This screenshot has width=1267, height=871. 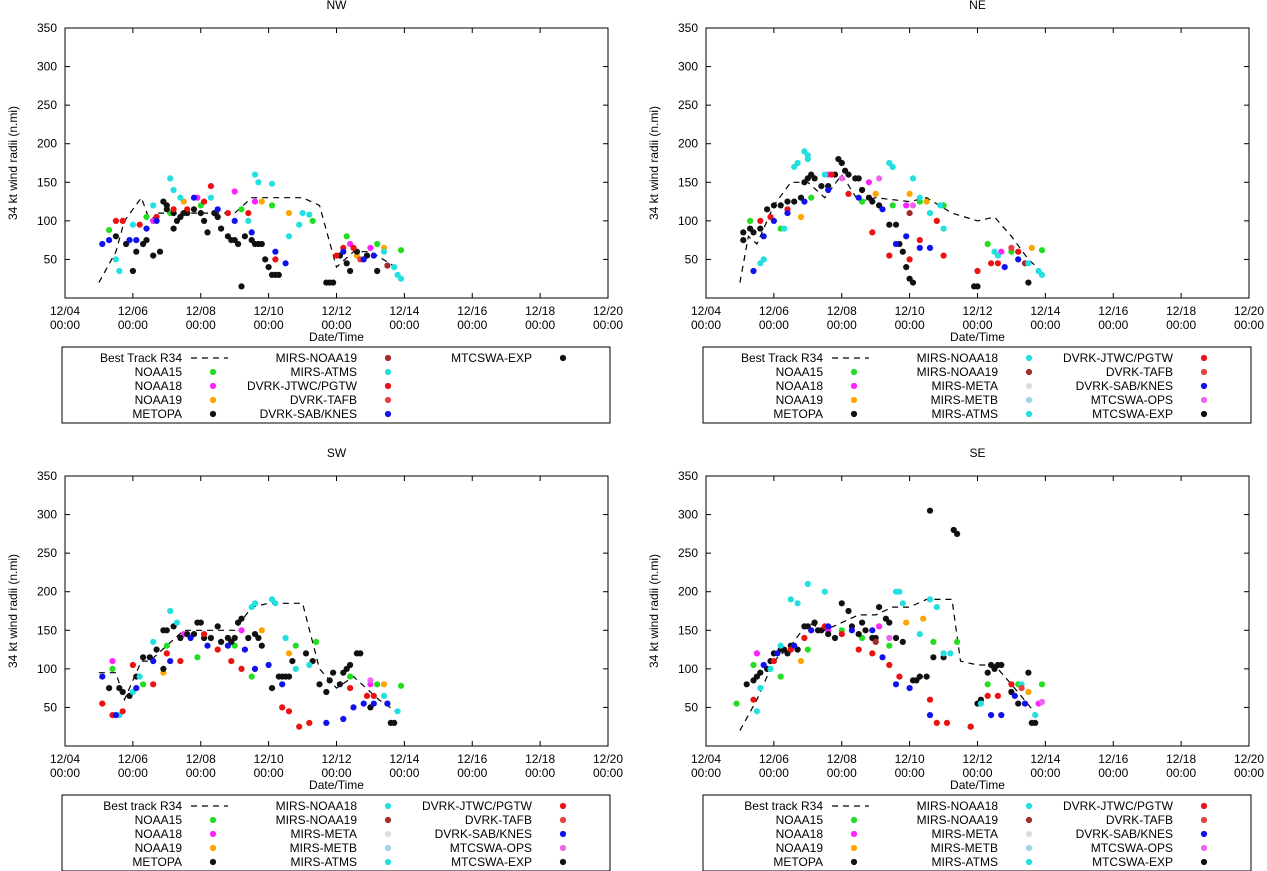 What do you see at coordinates (336, 163) in the screenshot?
I see `plot-frame` at bounding box center [336, 163].